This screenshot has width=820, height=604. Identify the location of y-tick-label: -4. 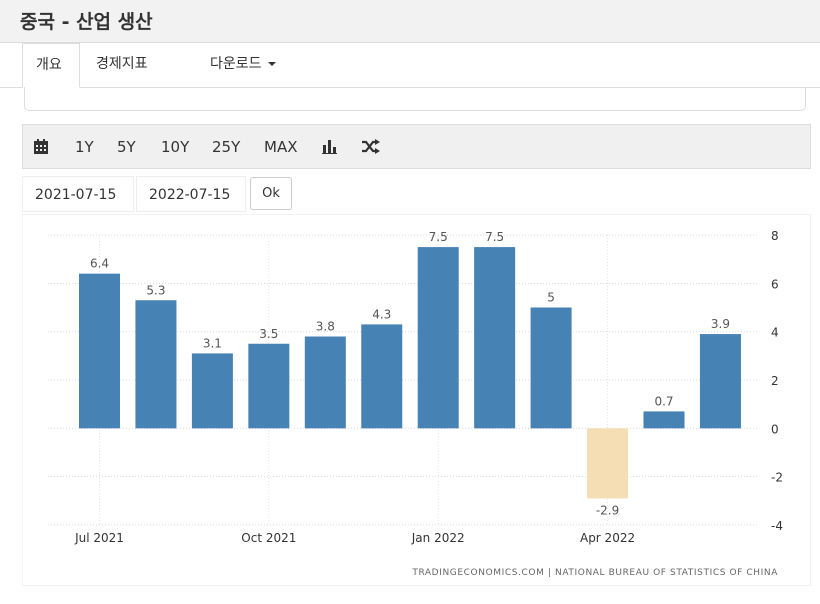
(777, 526).